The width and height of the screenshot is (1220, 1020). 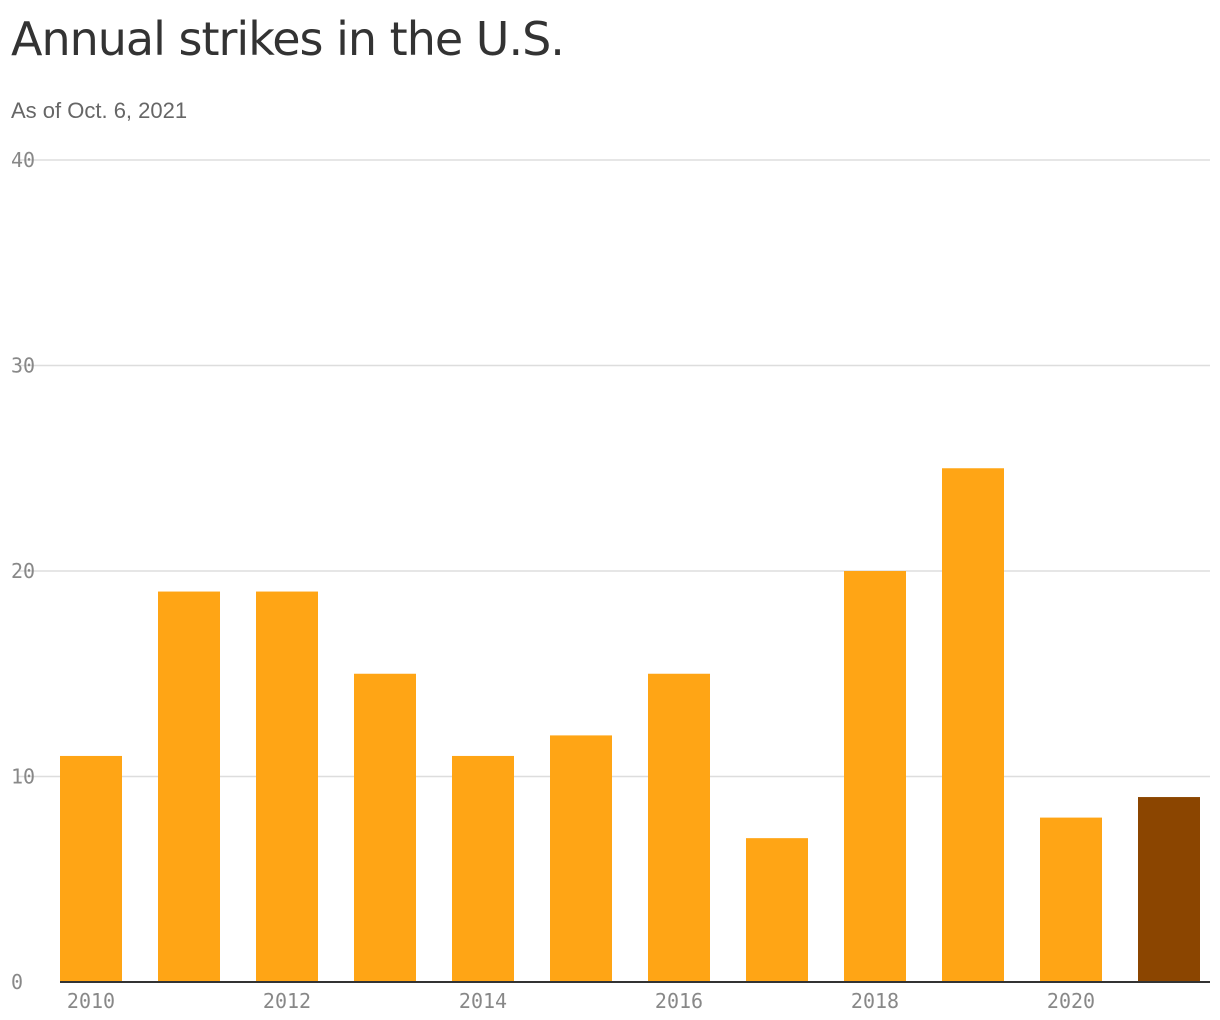 What do you see at coordinates (581, 858) in the screenshot?
I see `bar-2015` at bounding box center [581, 858].